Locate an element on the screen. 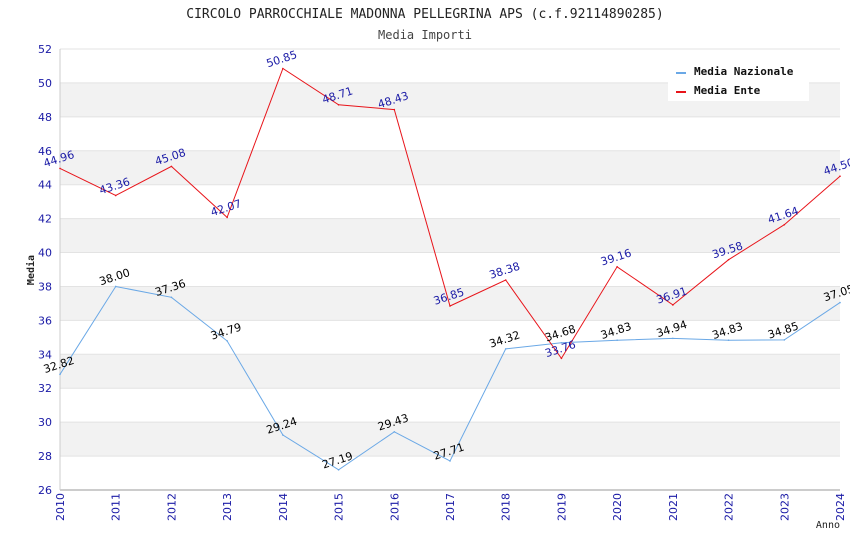 The width and height of the screenshot is (850, 550). y-tick-label: 46 is located at coordinates (45, 151).